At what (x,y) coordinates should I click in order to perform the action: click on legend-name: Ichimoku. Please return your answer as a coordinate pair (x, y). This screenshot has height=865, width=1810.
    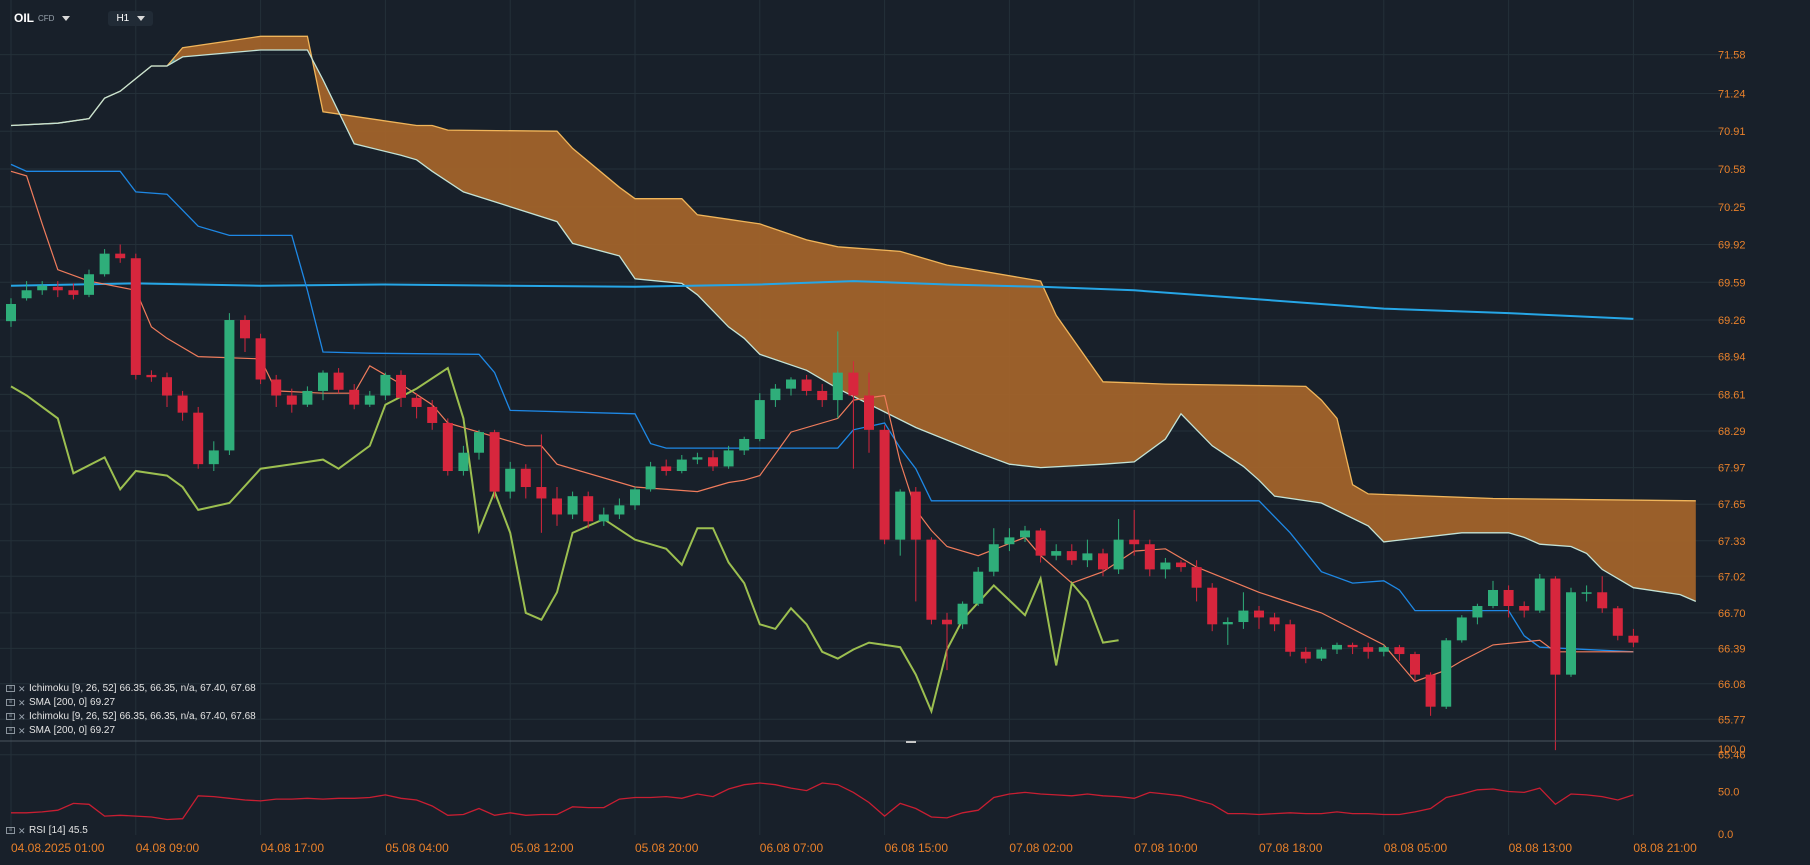
    Looking at the image, I should click on (49, 688).